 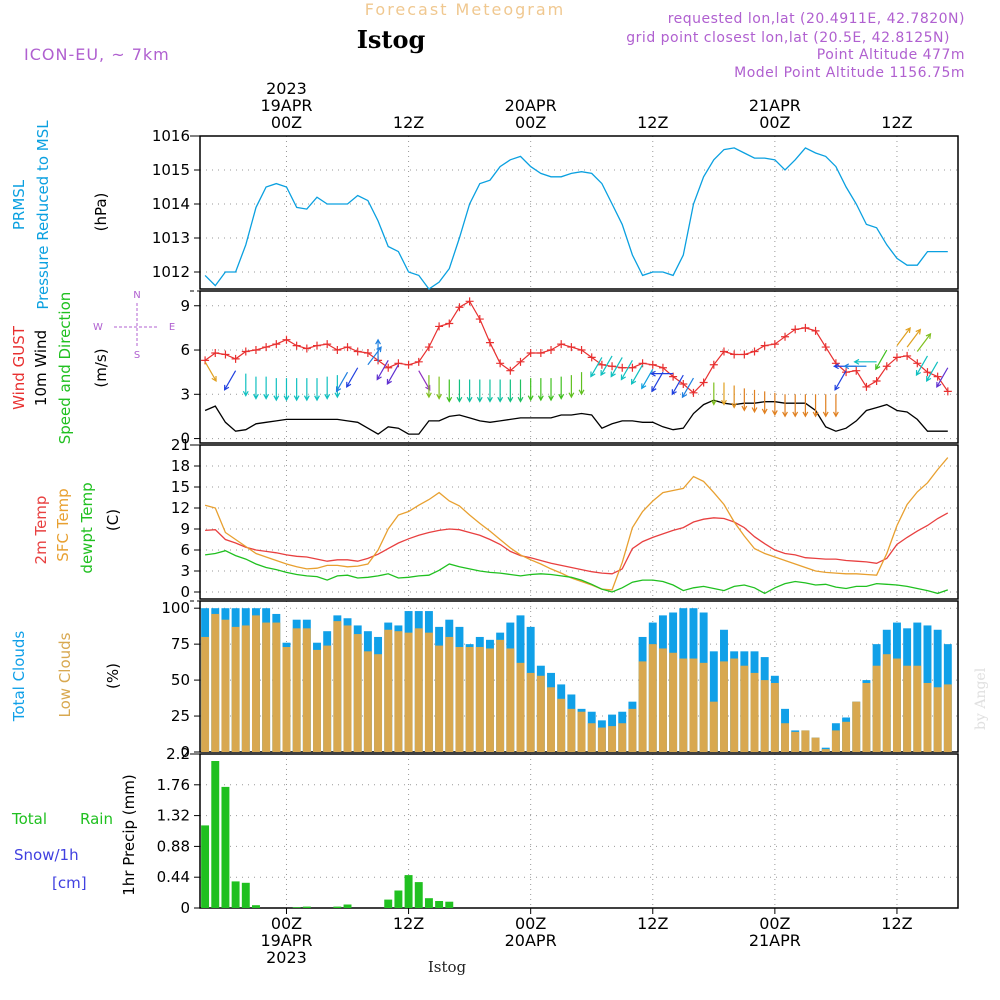 I want to click on bottom-time-label: 00Z, so click(x=774, y=923).